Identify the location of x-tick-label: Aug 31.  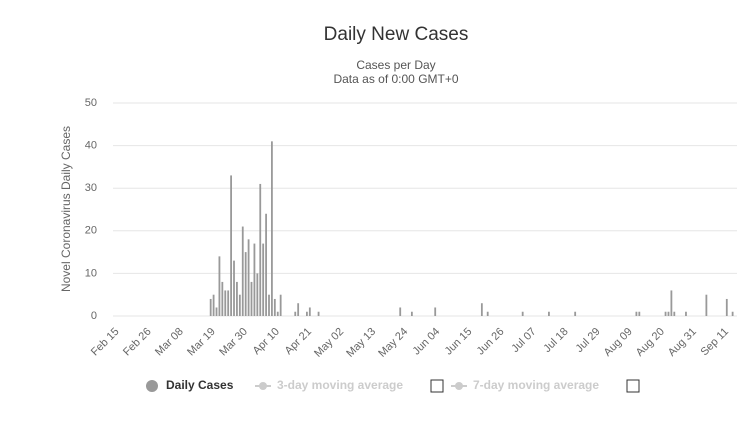
(682, 342).